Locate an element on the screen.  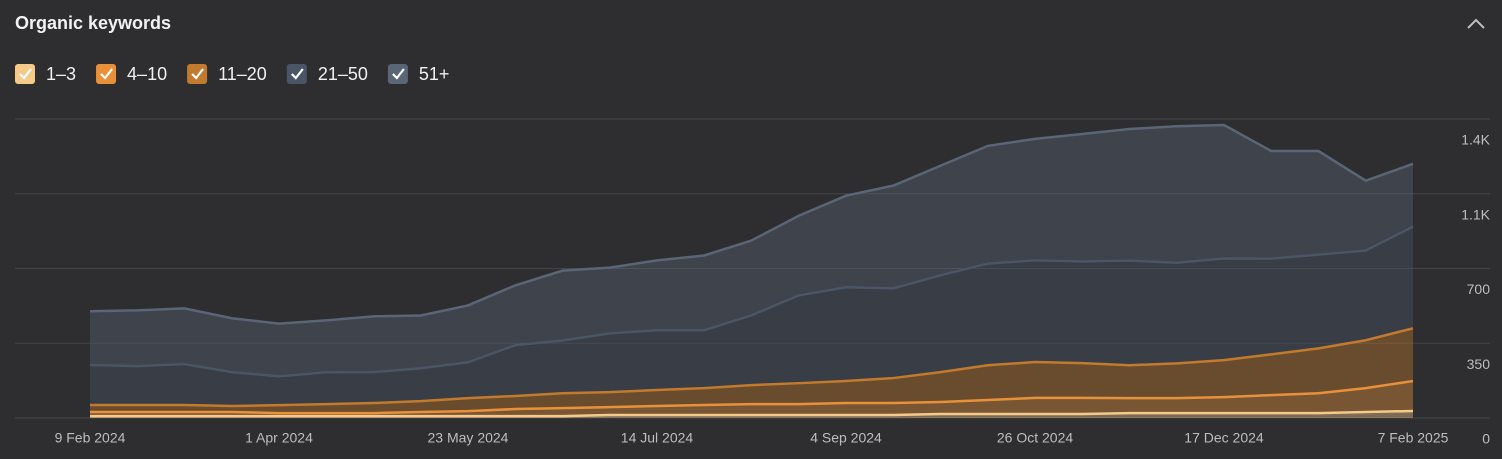
collapse-icon is located at coordinates (1476, 23).